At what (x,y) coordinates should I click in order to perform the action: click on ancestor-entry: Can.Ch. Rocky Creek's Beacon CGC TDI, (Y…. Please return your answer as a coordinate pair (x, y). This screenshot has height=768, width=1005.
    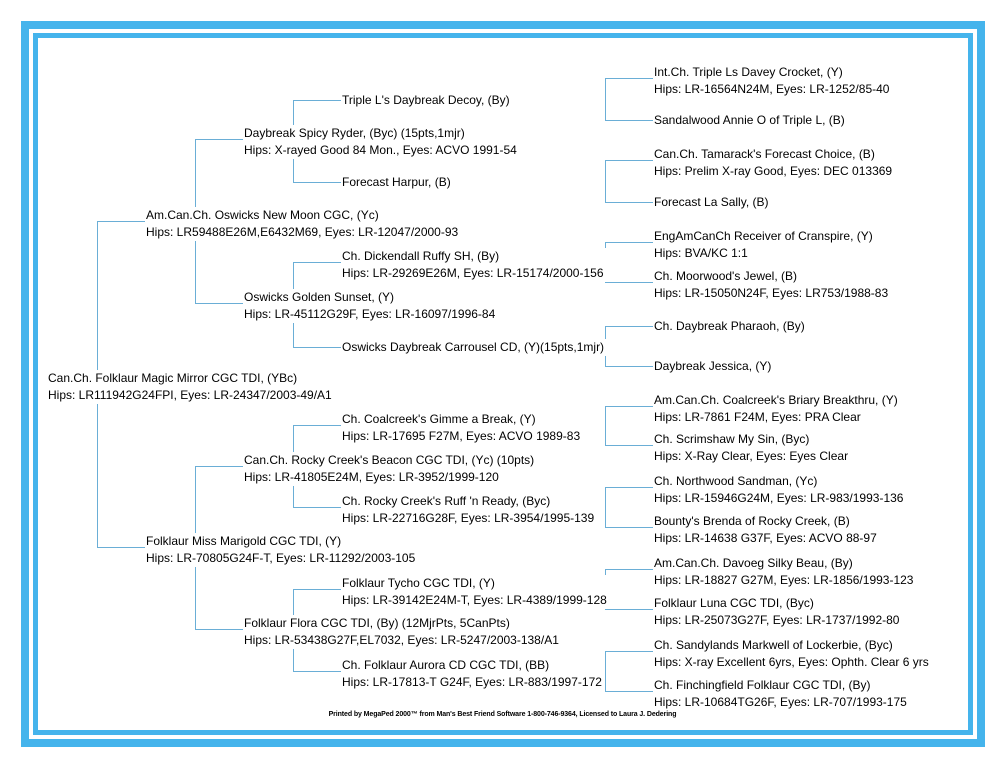
    Looking at the image, I should click on (390, 469).